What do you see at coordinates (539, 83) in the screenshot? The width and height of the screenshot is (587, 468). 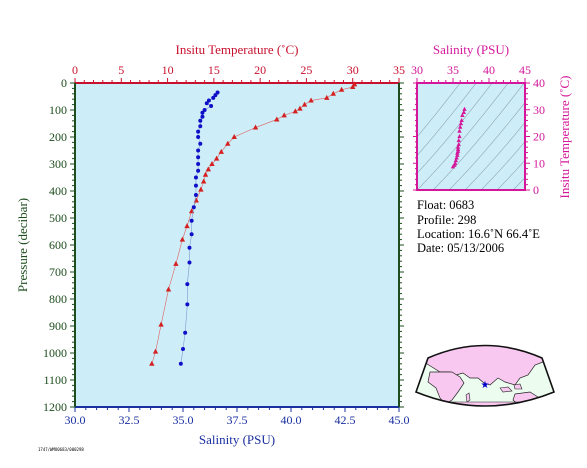 I see `ts-temperature-tick-label: 40` at bounding box center [539, 83].